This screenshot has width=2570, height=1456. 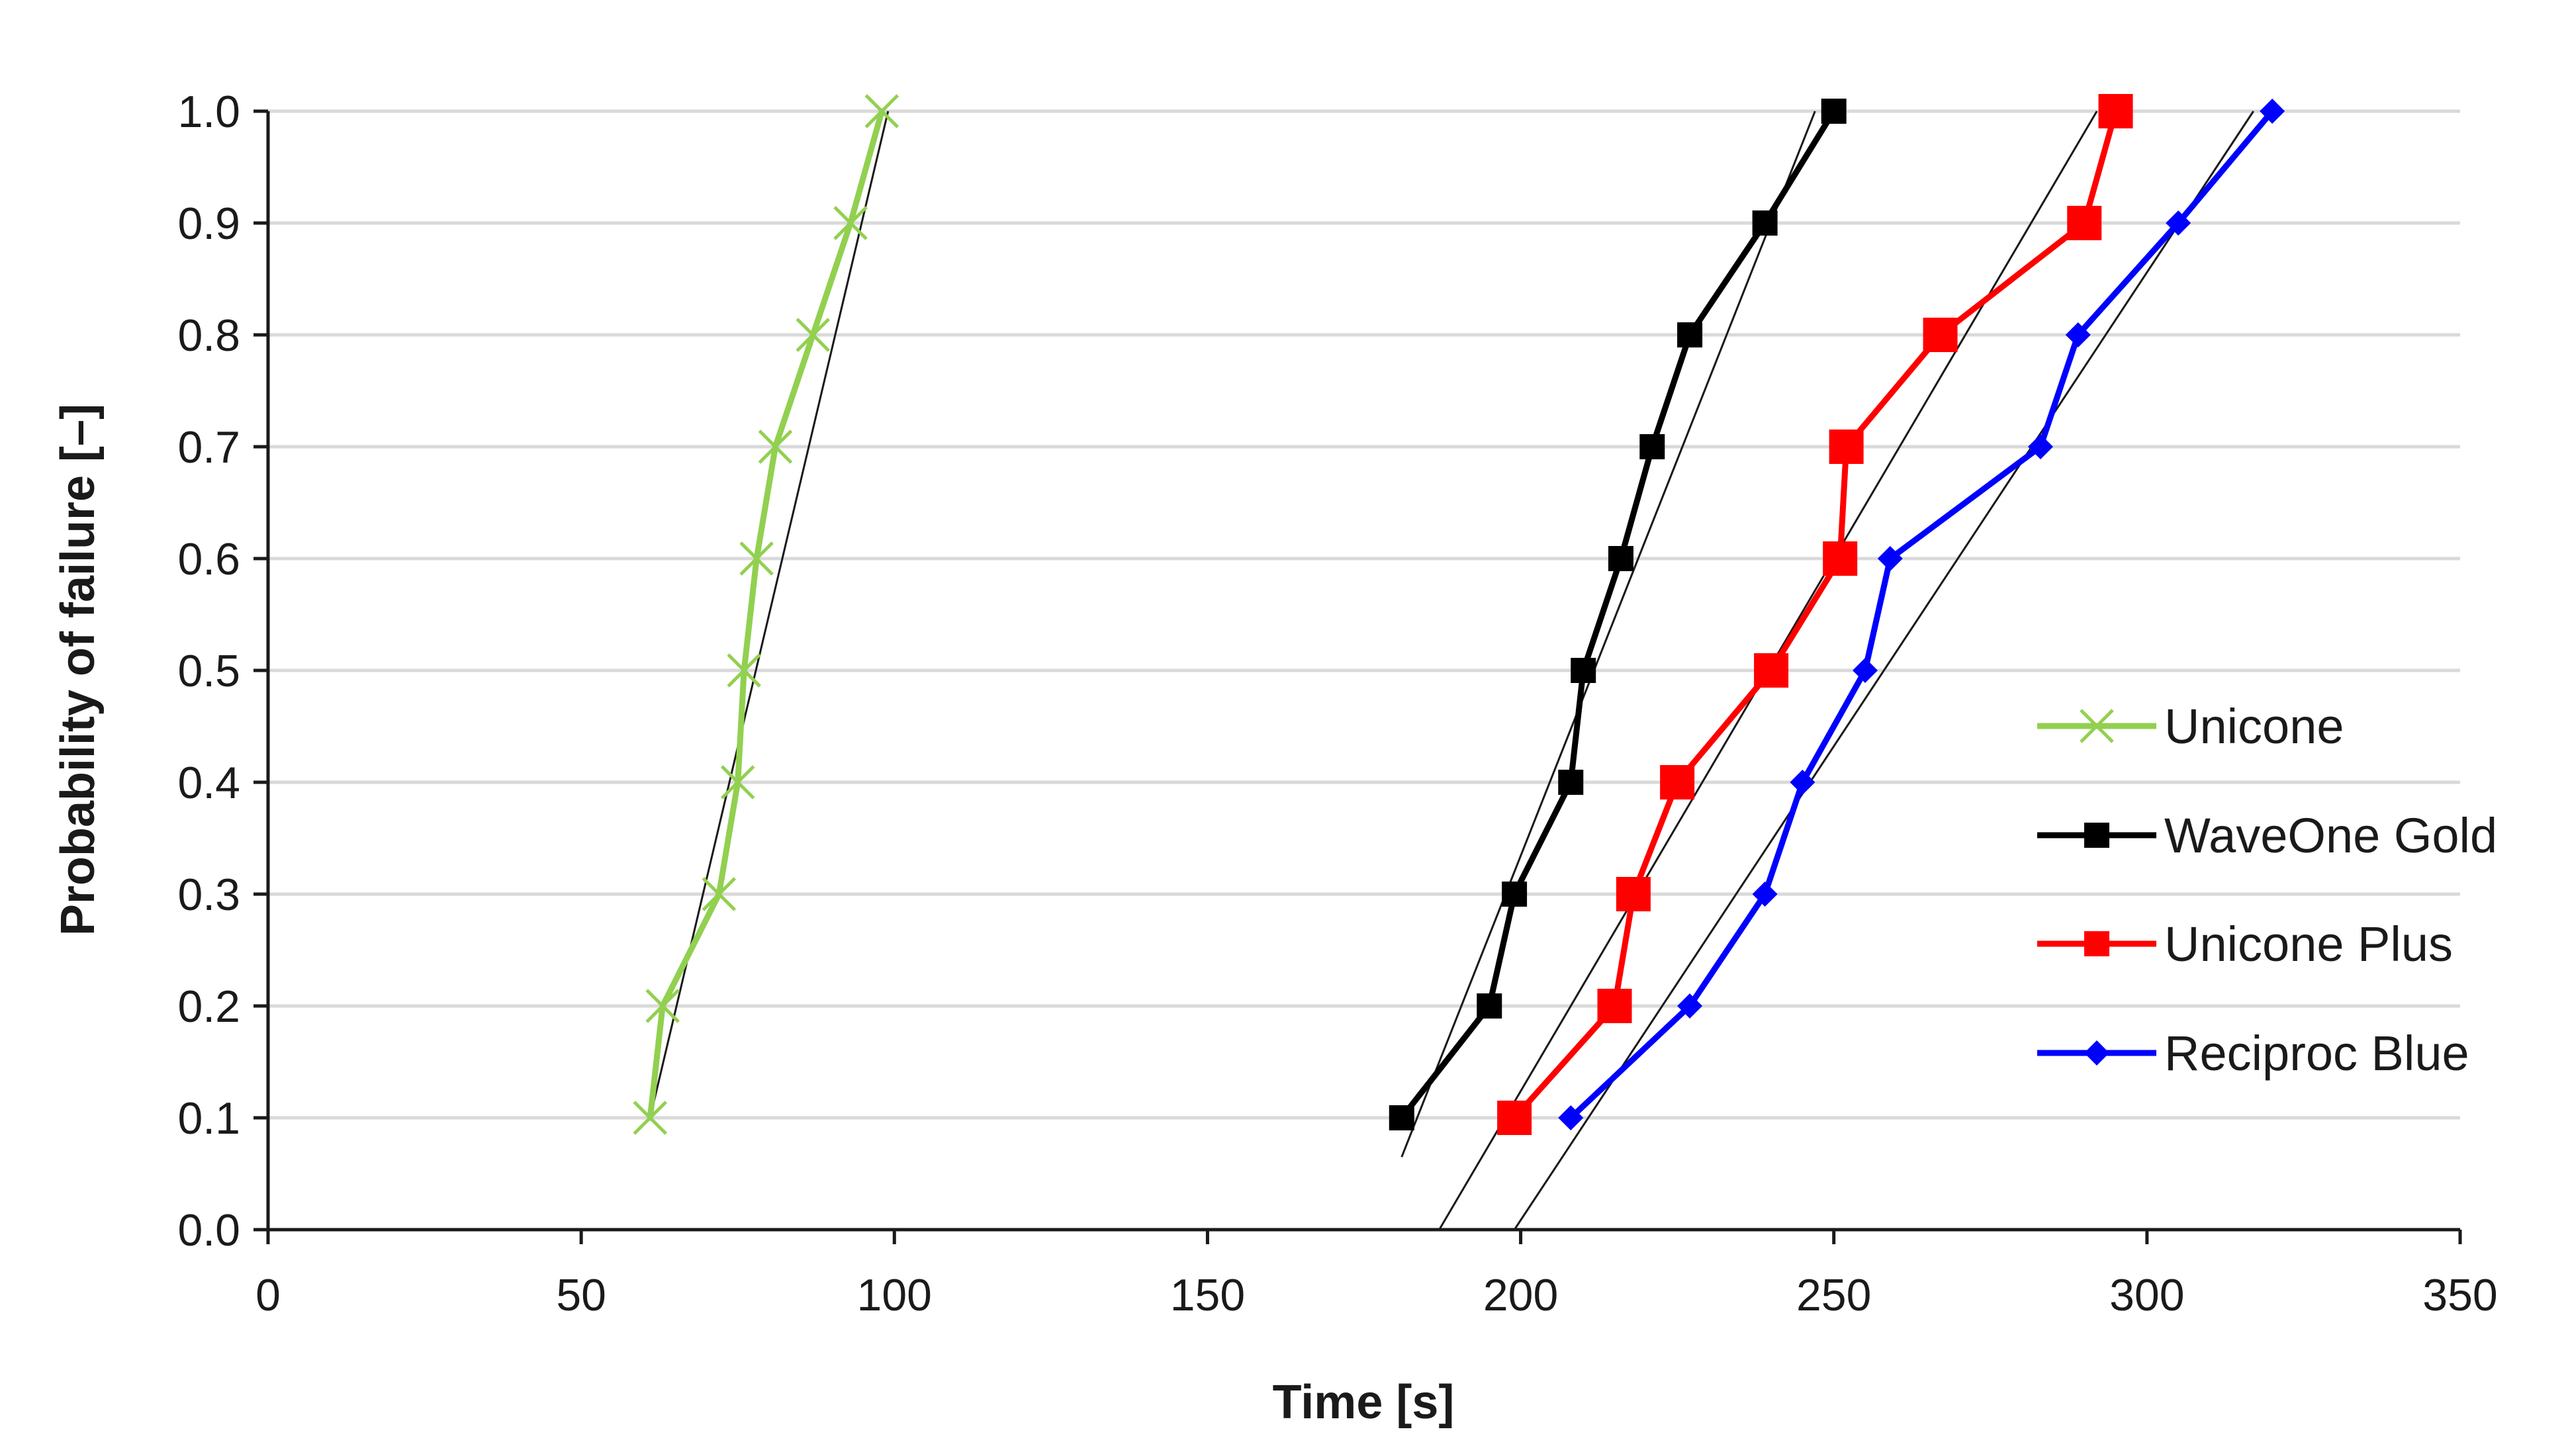 I want to click on legend-marker-unicone-plus, so click(x=2096, y=943).